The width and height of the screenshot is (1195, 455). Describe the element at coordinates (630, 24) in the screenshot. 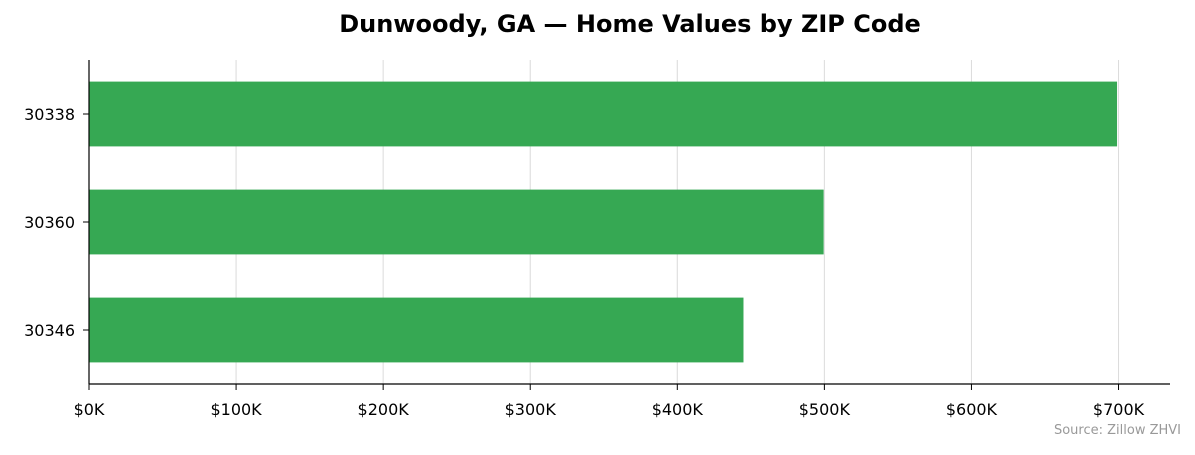

I see `chart-title: Dunwoody, GA — Home Values by ZIP Code` at that location.